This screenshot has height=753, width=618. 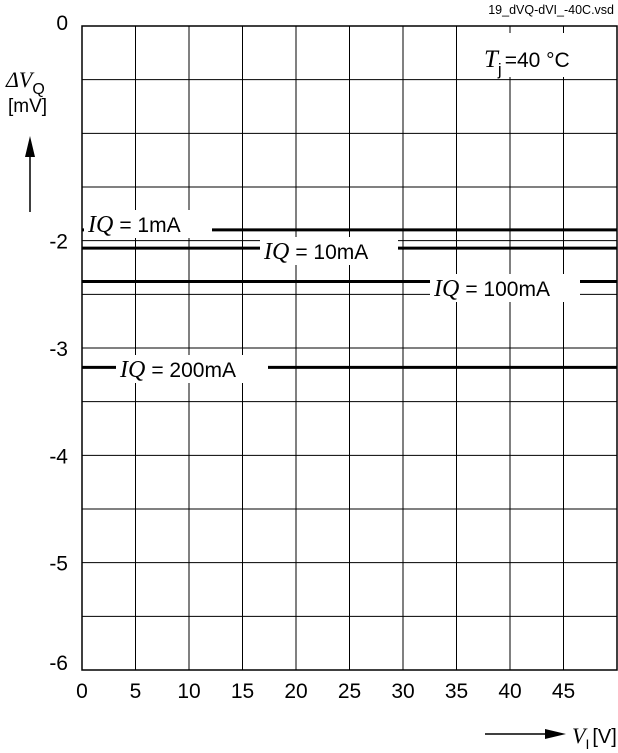 I want to click on y-tick-label: -4, so click(x=58, y=456).